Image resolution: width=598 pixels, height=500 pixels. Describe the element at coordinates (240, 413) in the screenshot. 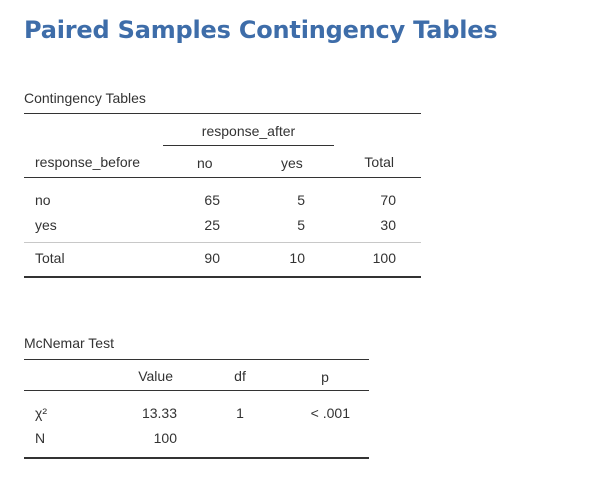

I see `cell-df: 1` at that location.